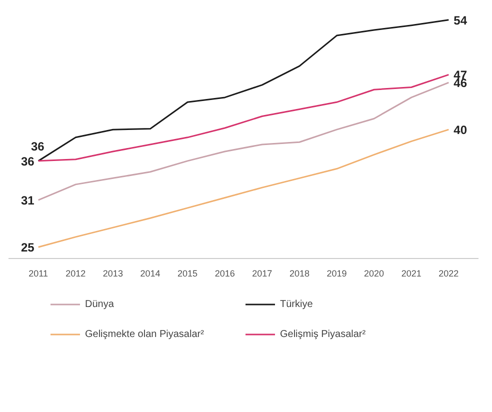 This screenshot has height=412, width=492. Describe the element at coordinates (336, 273) in the screenshot. I see `x-tick-label: 2019` at that location.